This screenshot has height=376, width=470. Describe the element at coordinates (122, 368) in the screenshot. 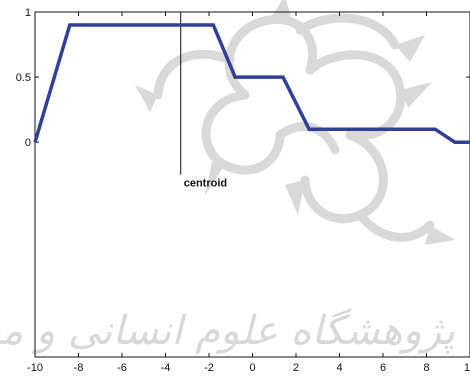

I see `x-tick-label: -6` at that location.